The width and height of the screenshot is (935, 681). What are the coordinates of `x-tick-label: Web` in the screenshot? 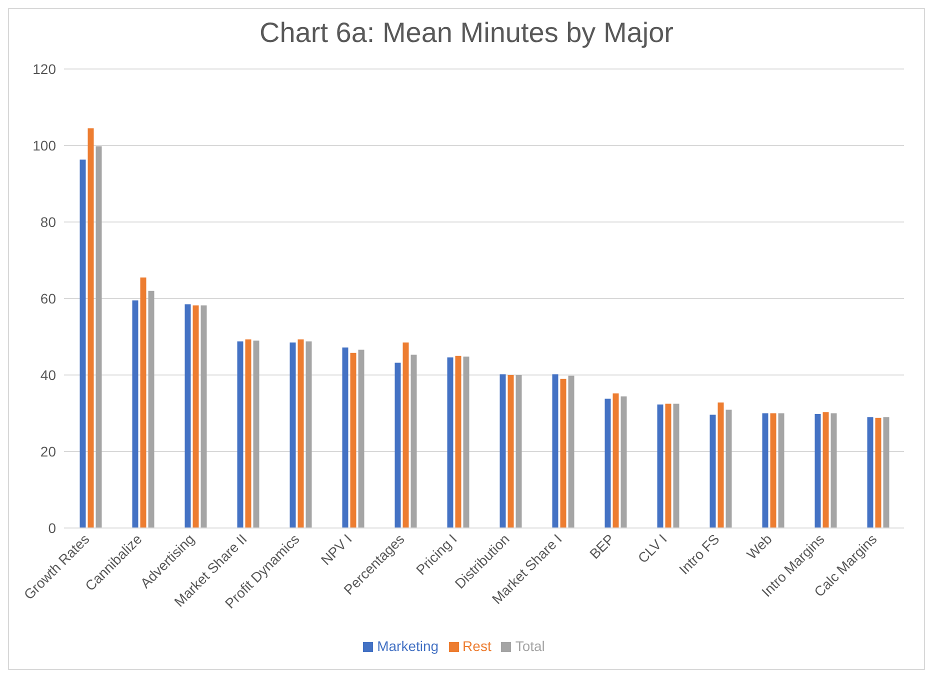 It's located at (759, 546).